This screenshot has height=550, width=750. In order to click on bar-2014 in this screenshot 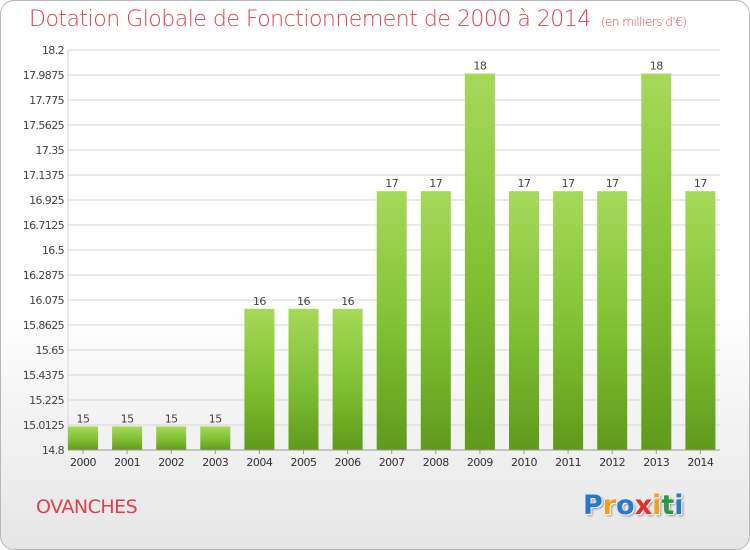, I will do `click(700, 321)`.